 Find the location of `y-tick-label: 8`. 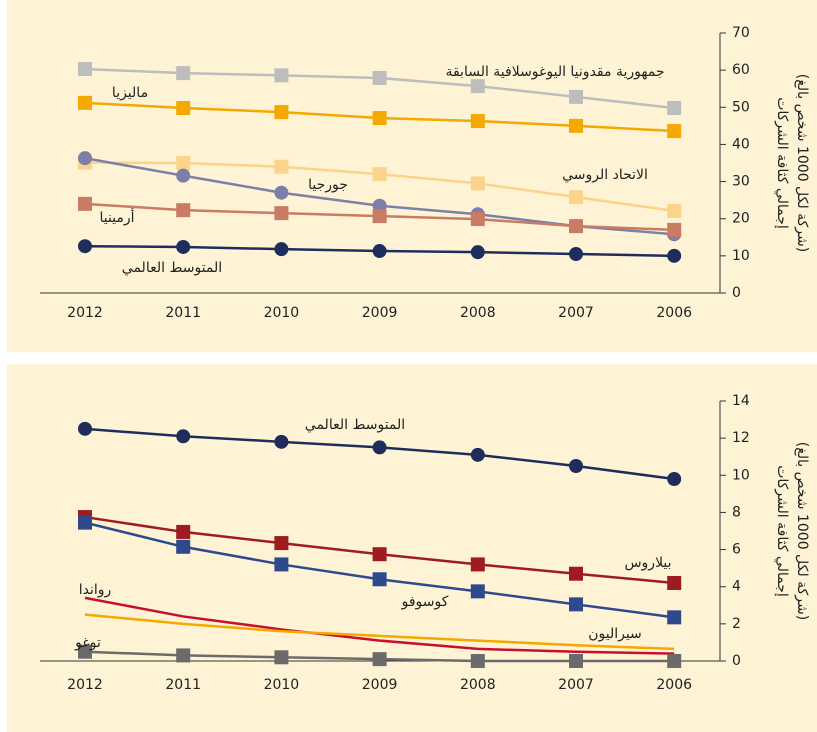

y-tick-label: 8 is located at coordinates (736, 512).